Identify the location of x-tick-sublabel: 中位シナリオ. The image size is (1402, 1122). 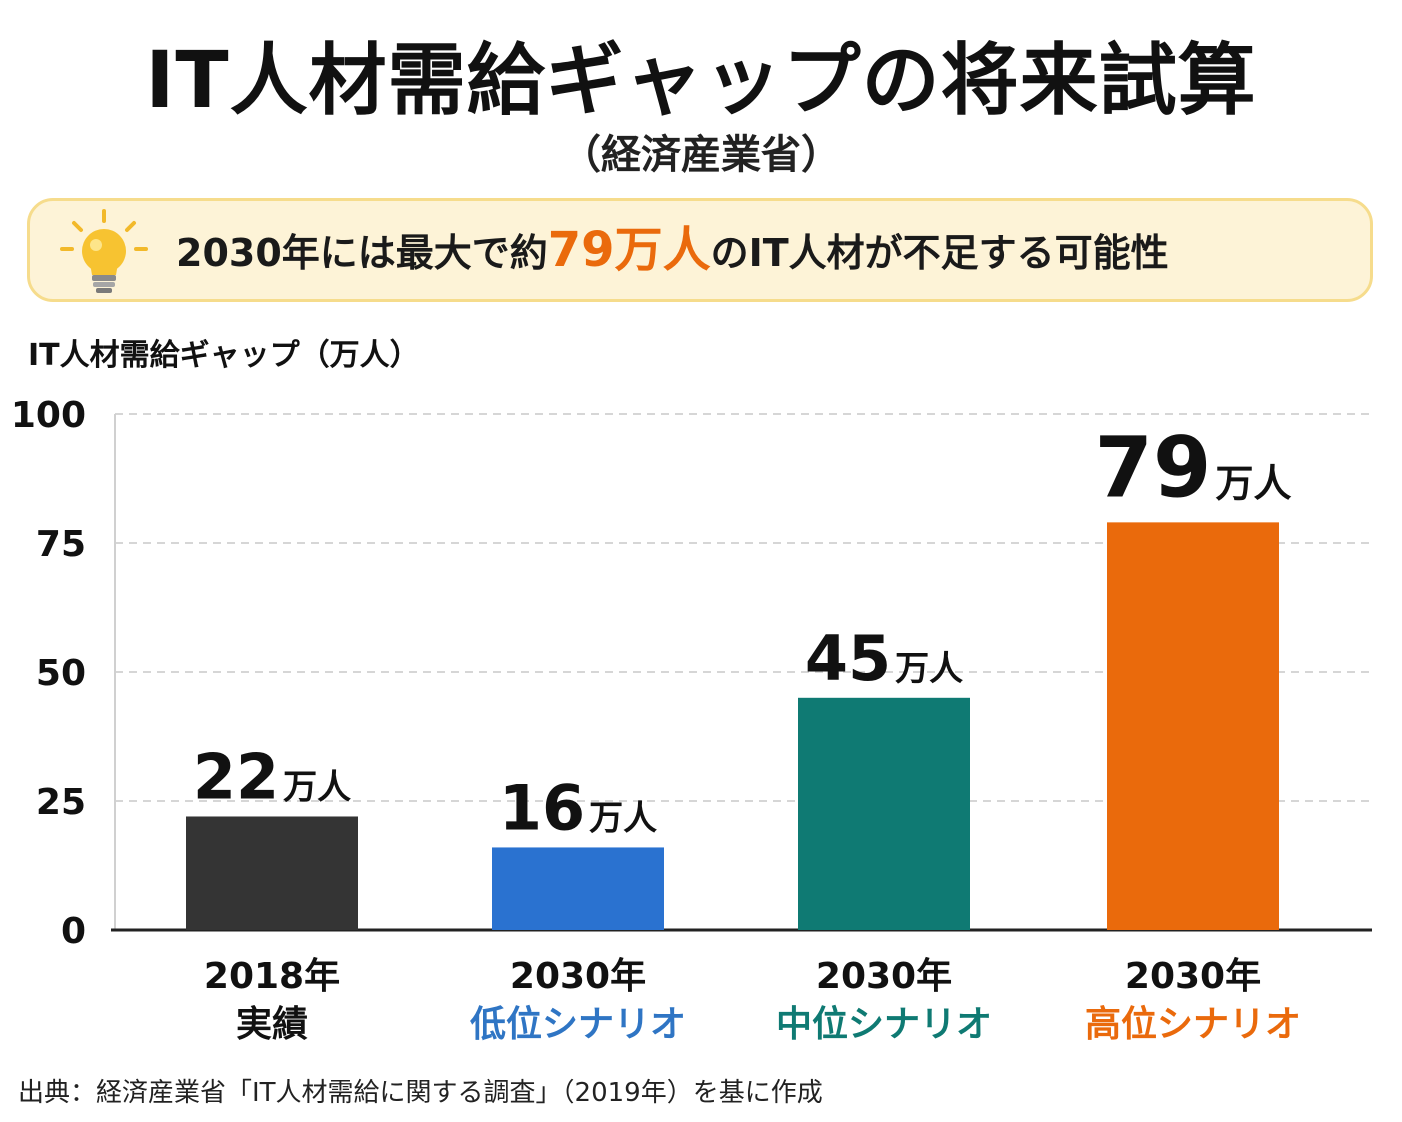
(884, 1024).